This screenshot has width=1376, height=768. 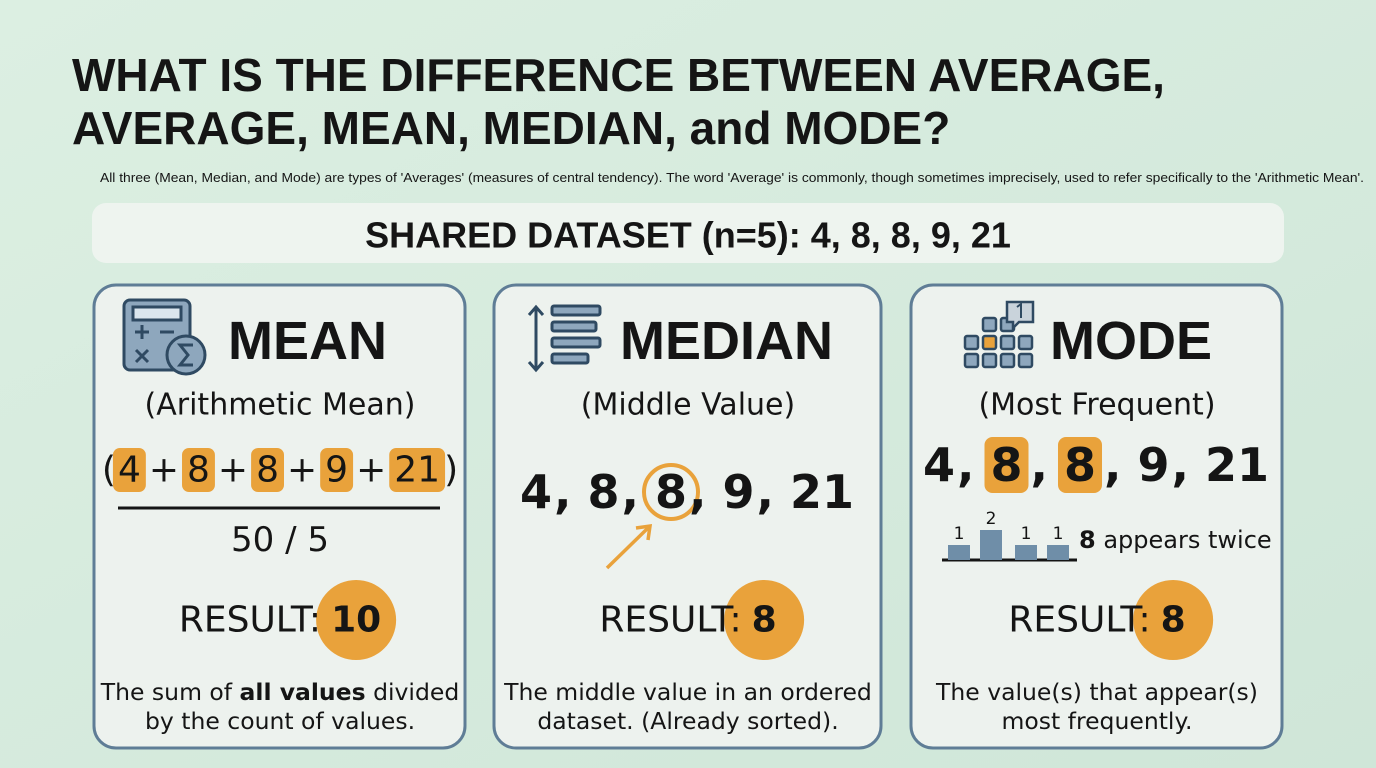 I want to click on sorted-list-icon, so click(x=564, y=338).